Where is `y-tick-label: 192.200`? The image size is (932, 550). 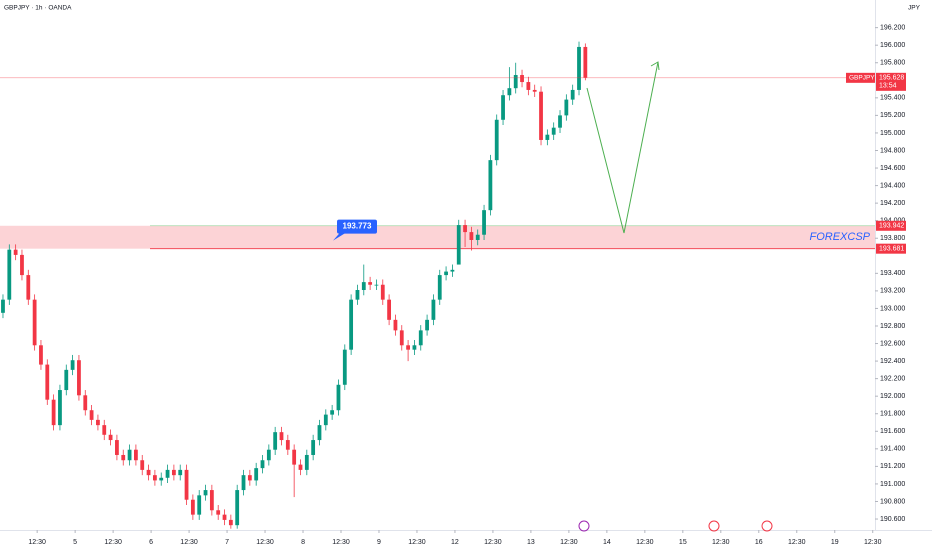 y-tick-label: 192.200 is located at coordinates (892, 378).